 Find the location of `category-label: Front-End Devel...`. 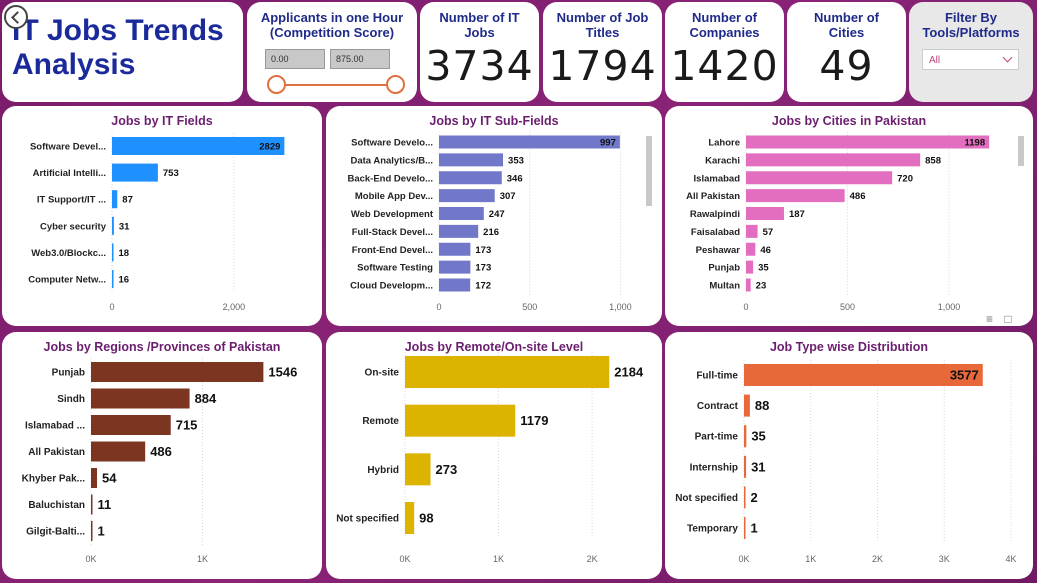

category-label: Front-End Devel... is located at coordinates (392, 250).